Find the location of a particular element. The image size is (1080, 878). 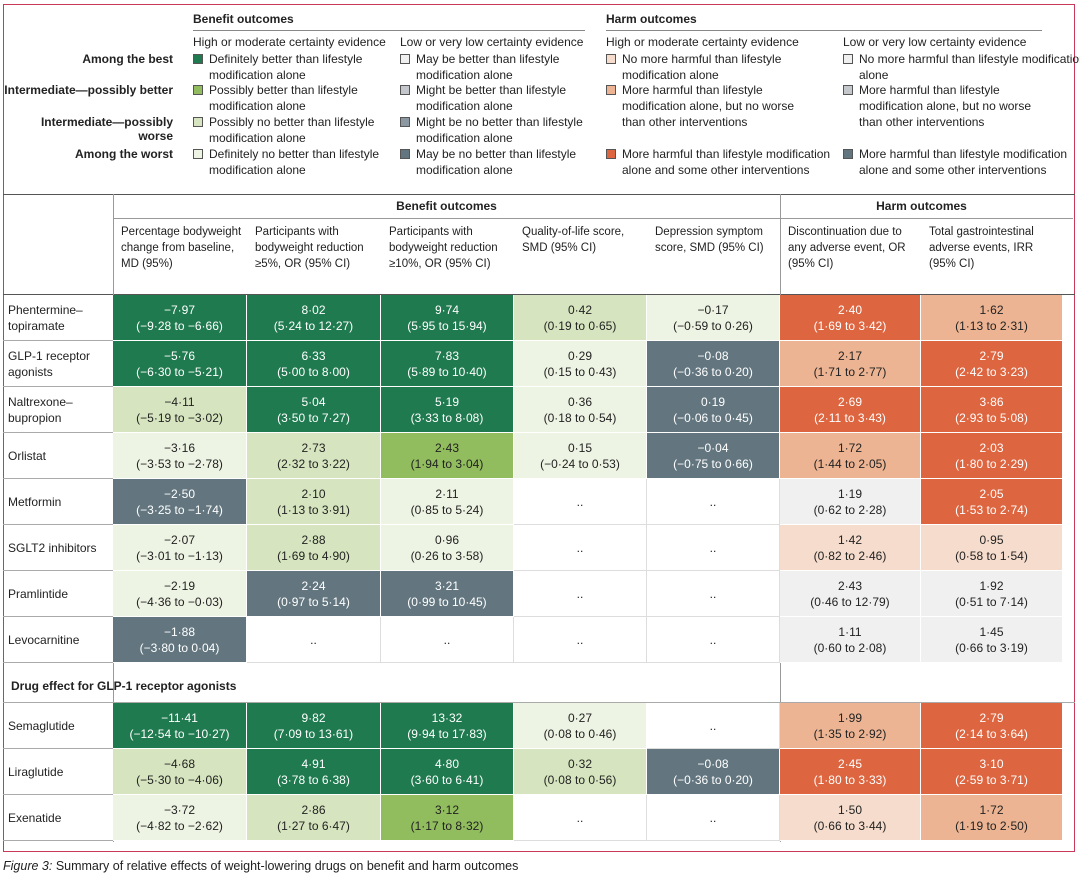

table-cell: 0·36 (0·18 to 0·54) is located at coordinates (580, 410).